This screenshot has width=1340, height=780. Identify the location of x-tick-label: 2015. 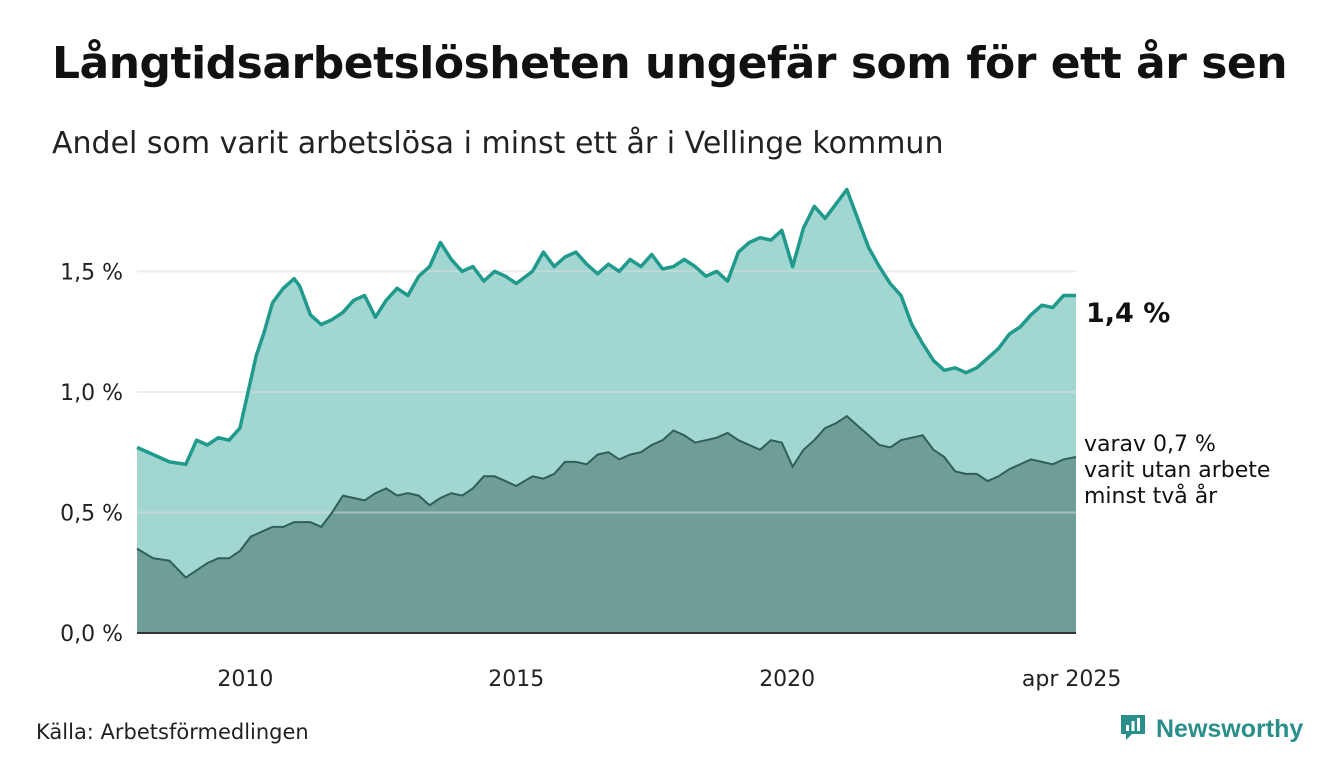
(516, 679).